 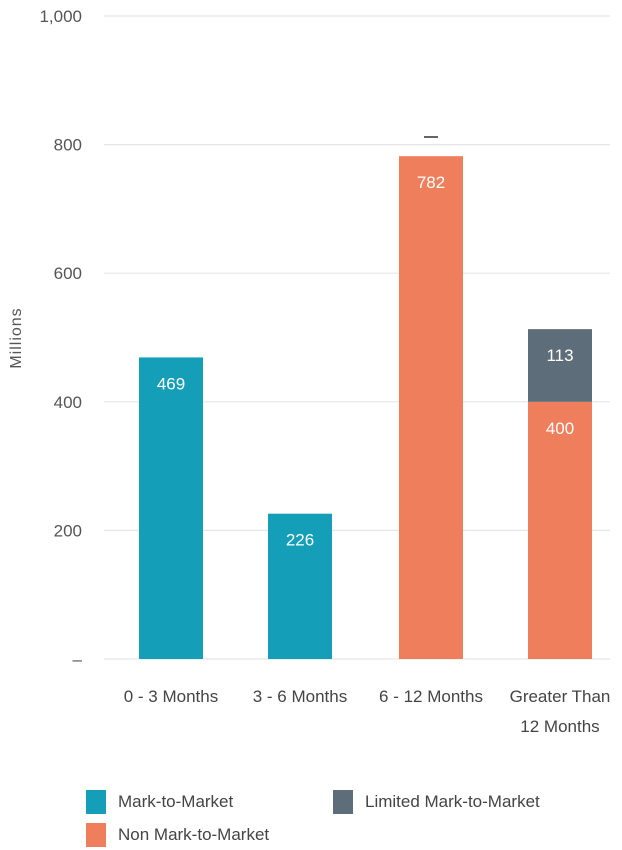 What do you see at coordinates (68, 530) in the screenshot?
I see `y-tick-label: 200` at bounding box center [68, 530].